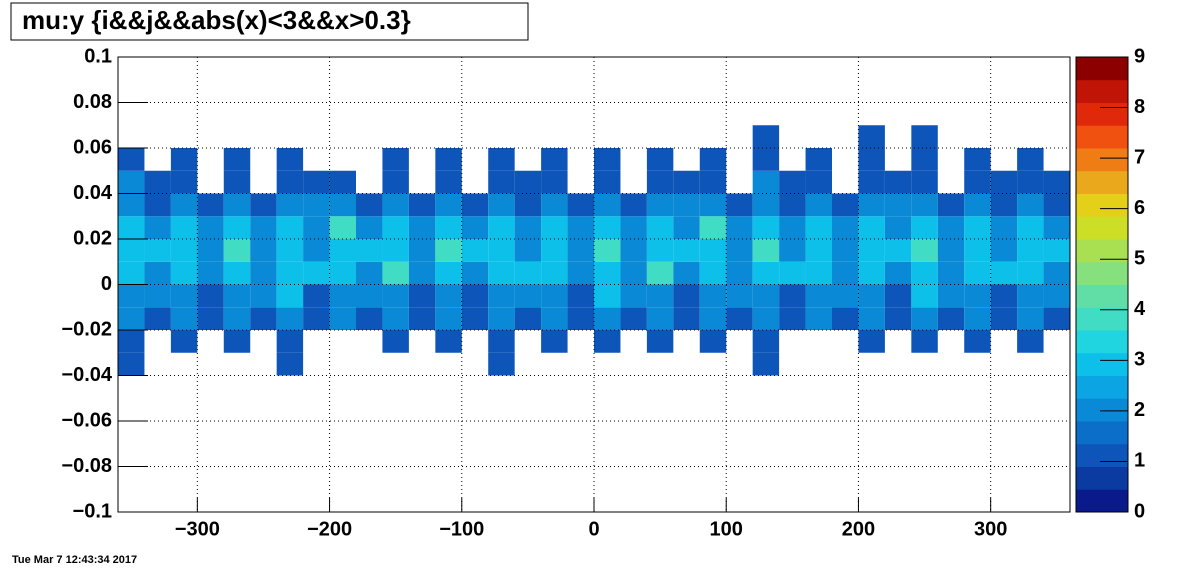  What do you see at coordinates (86, 329) in the screenshot?
I see `y-tick-label: −0.02` at bounding box center [86, 329].